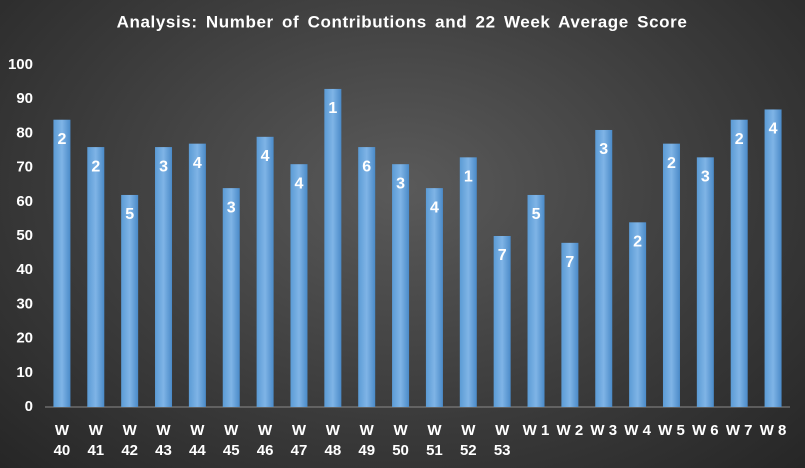  I want to click on y-tick-label: 80, so click(24, 132).